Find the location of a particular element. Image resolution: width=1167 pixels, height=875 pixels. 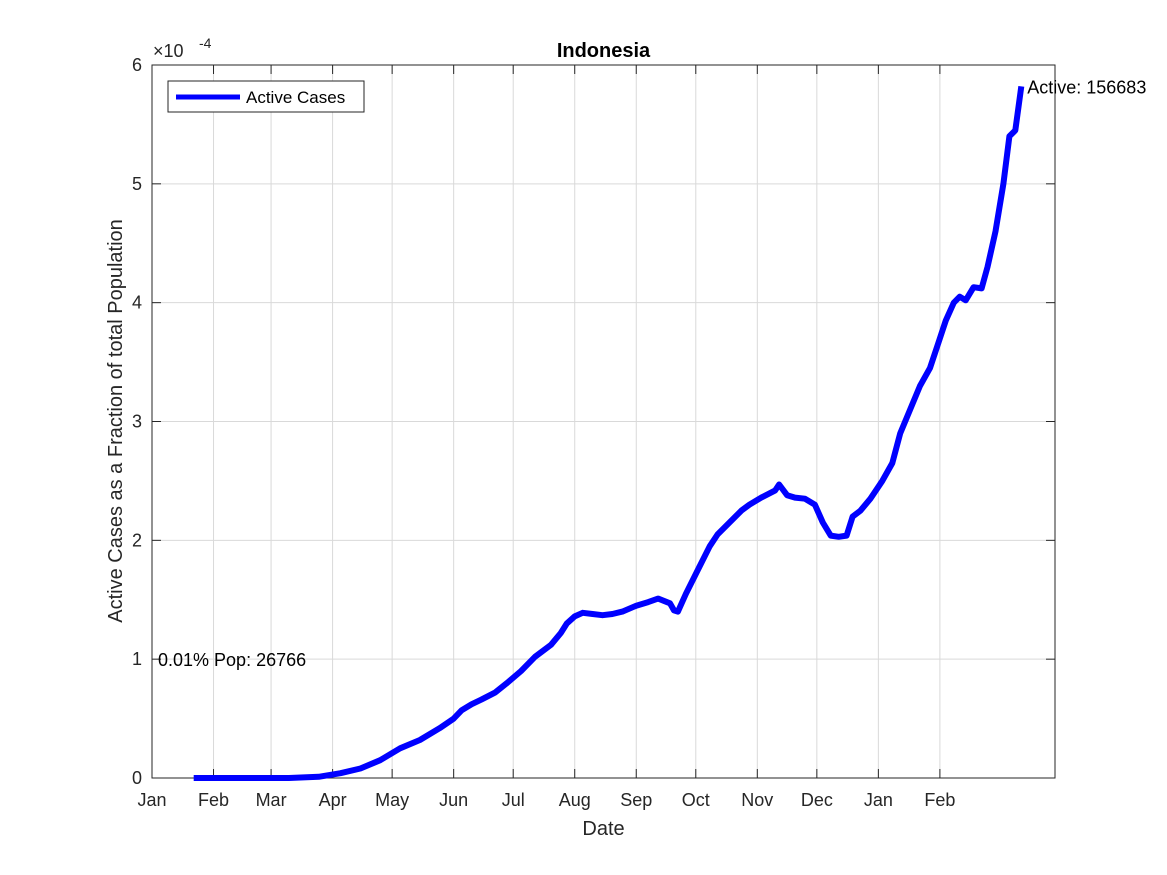

x-tick-label: Jul is located at coordinates (513, 800).